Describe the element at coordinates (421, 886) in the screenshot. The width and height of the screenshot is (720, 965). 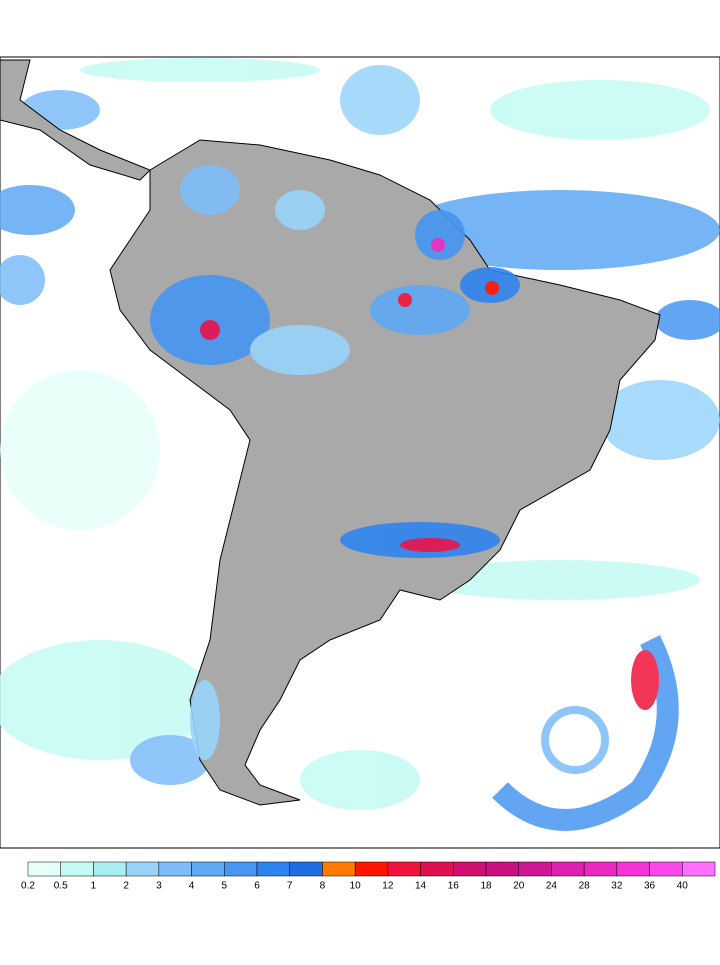
I see `colorbar-label: 14` at that location.